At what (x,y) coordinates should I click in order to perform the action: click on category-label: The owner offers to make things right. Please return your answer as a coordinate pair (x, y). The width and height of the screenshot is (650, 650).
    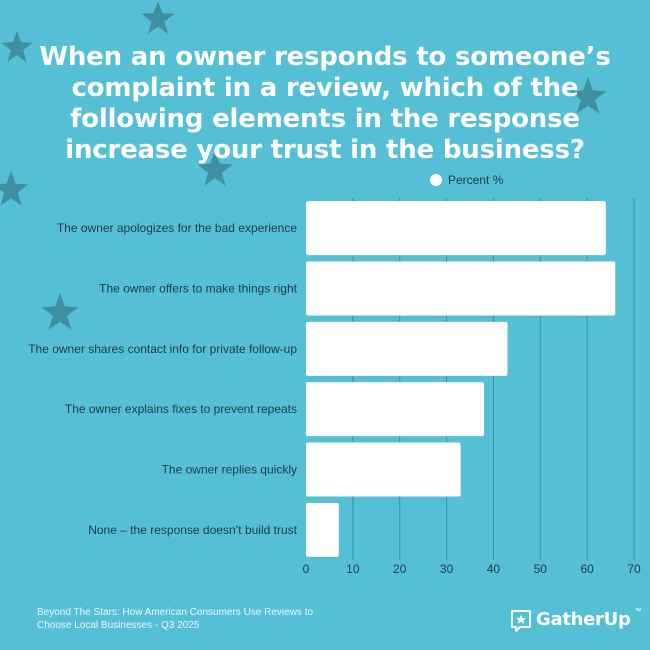
    Looking at the image, I should click on (198, 289).